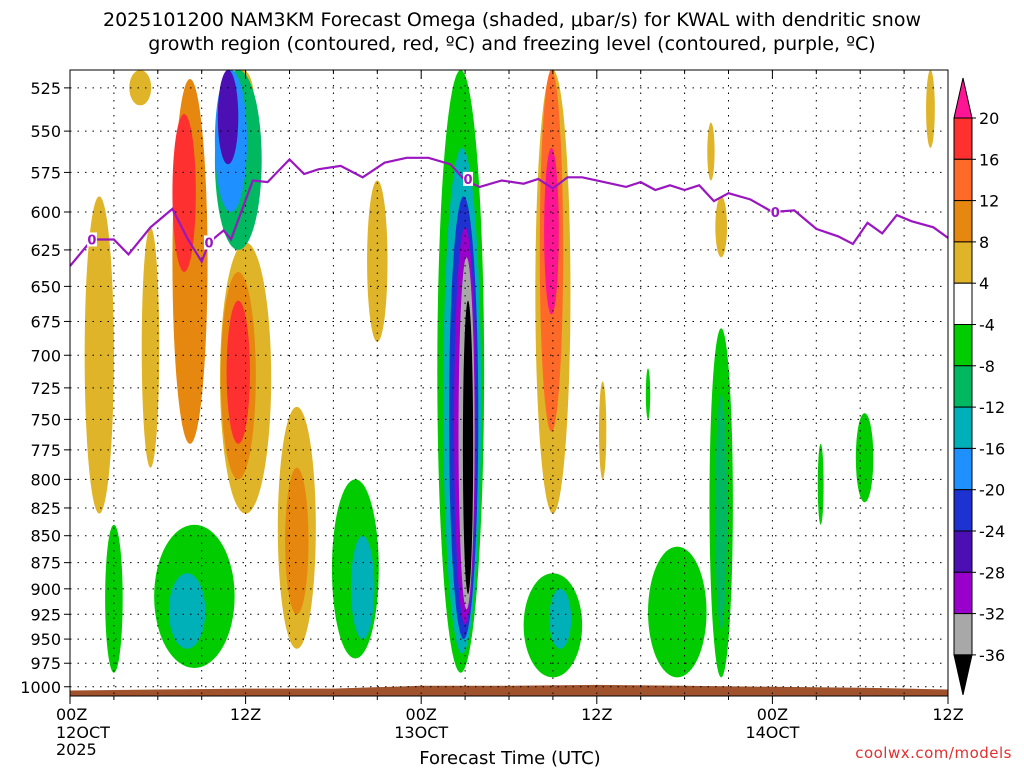 The width and height of the screenshot is (1024, 768). I want to click on y-tick-label-700: 700, so click(45, 355).